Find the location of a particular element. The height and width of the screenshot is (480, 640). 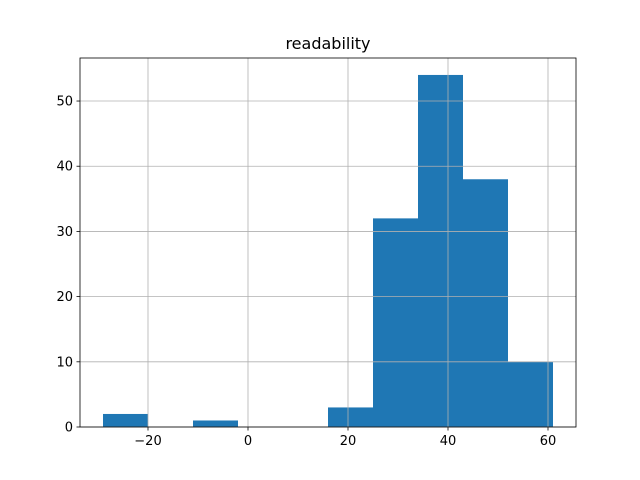

x-tick-label: 60 is located at coordinates (548, 441).